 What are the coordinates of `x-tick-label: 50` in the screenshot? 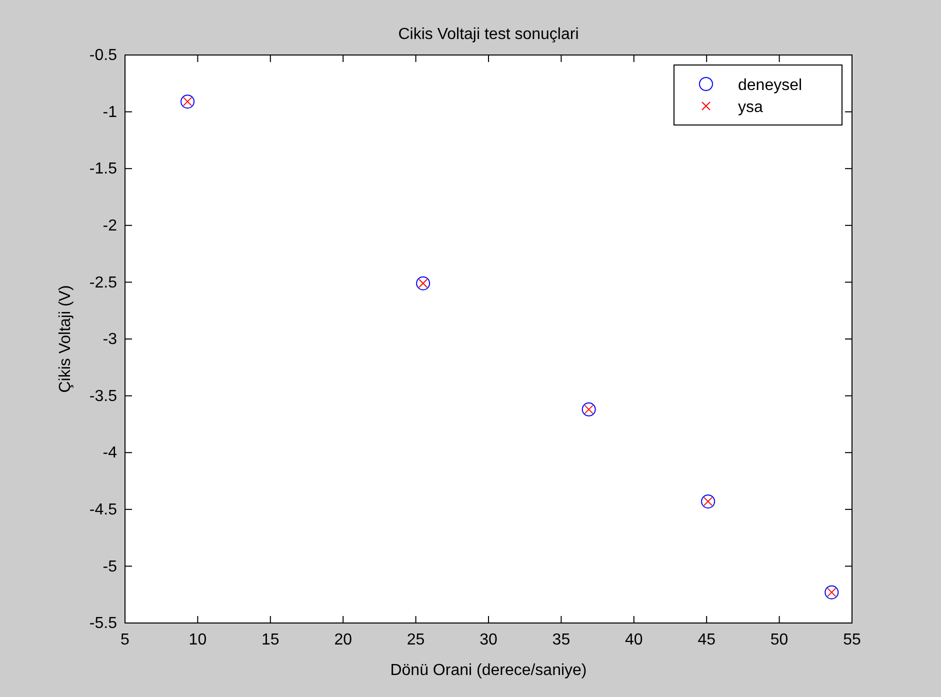 It's located at (779, 639).